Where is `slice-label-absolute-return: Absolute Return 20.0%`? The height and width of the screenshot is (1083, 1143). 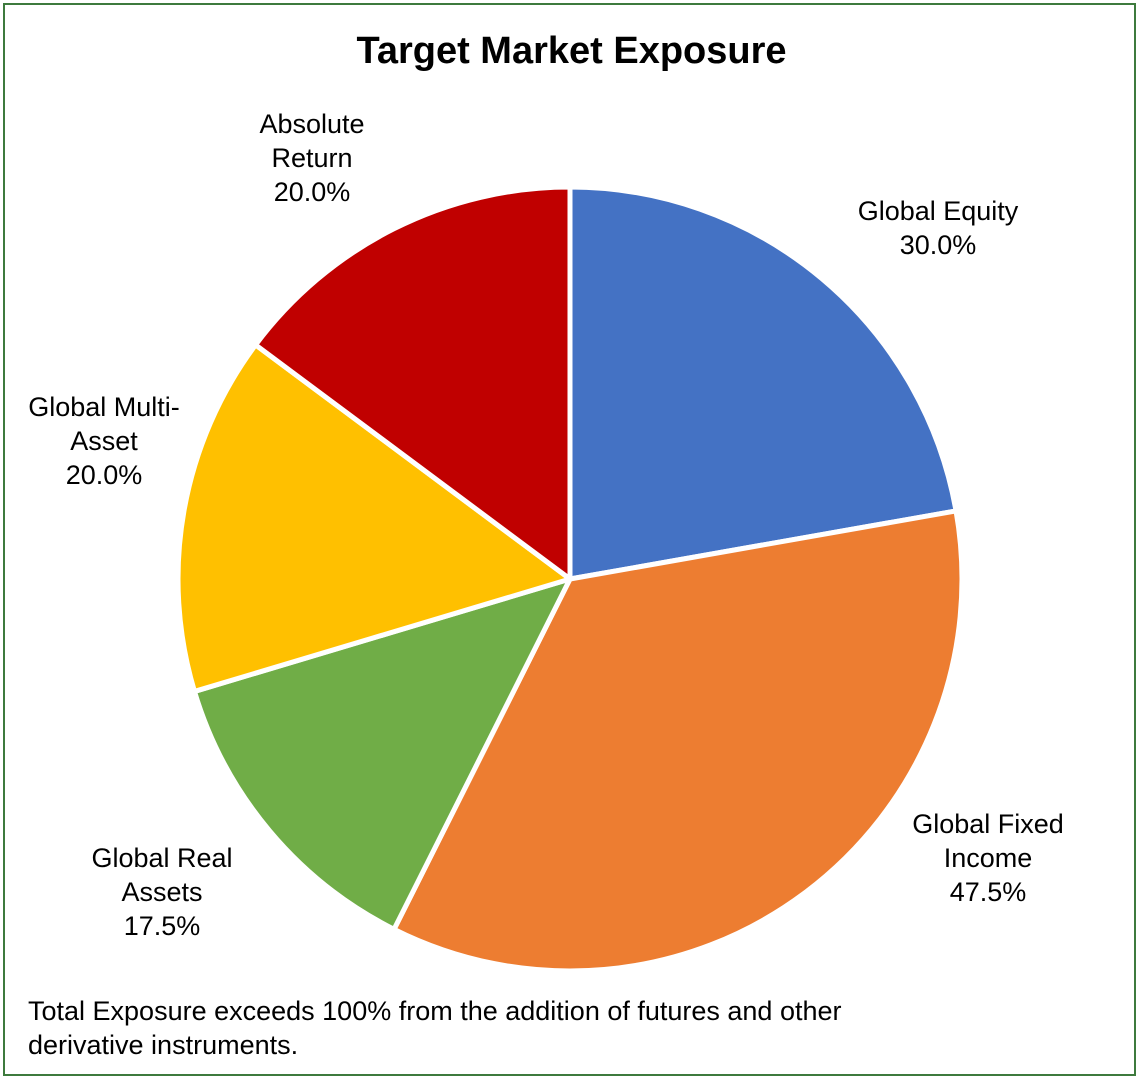 slice-label-absolute-return: Absolute Return 20.0% is located at coordinates (311, 158).